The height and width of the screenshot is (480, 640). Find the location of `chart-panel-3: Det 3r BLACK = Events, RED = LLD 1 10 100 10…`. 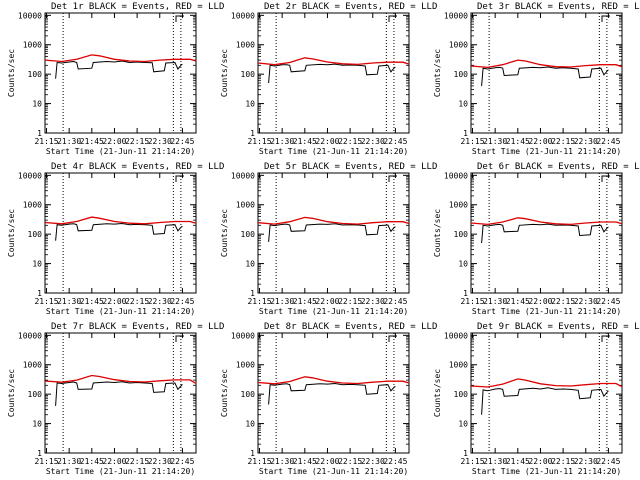

chart-panel-3: Det 3r BLACK = Events, RED = LLD 1 10 100 10… is located at coordinates (536, 79).